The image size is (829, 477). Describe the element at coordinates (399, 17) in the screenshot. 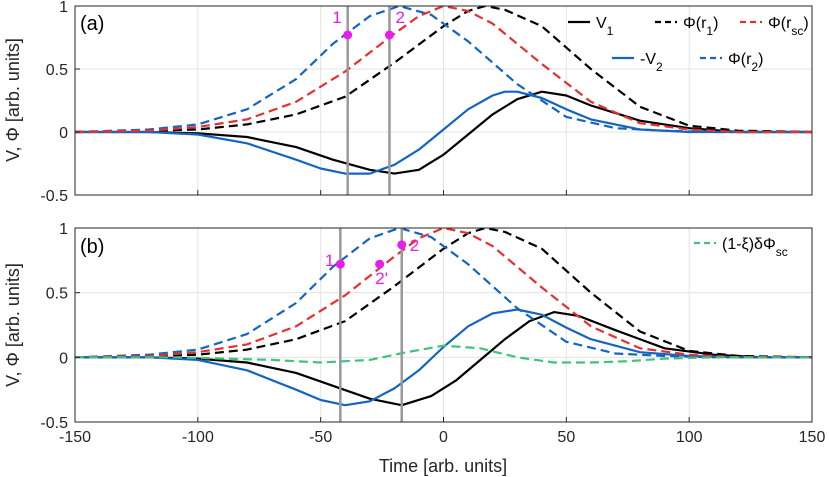

I see `marker-label-2-a: 2` at that location.